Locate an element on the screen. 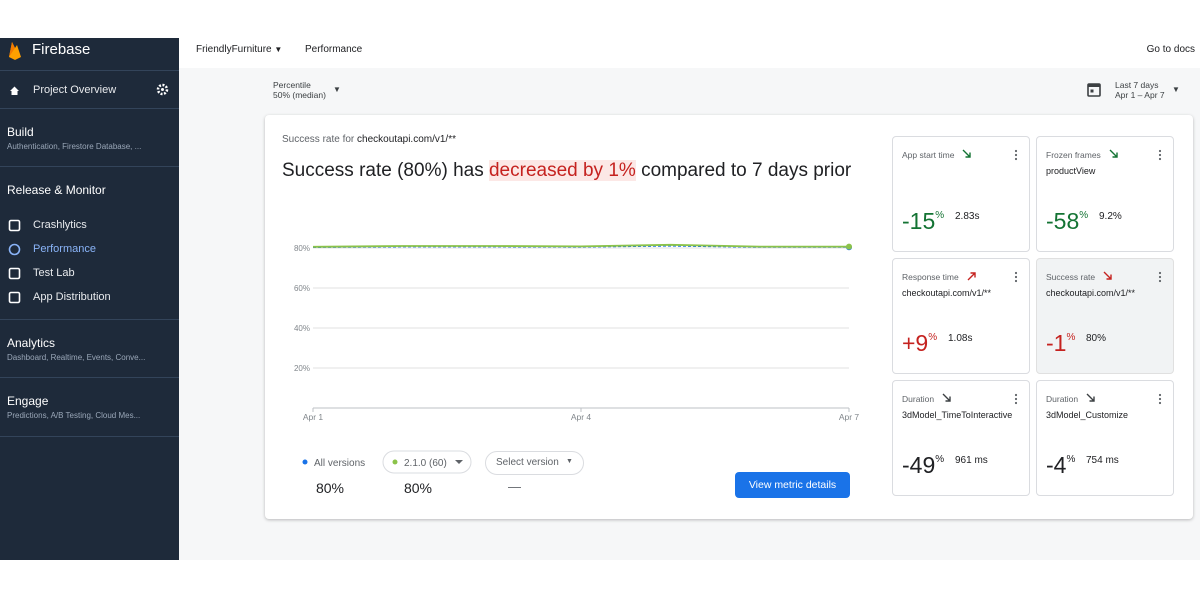 The image size is (1200, 600). tile-detail: 961 ms is located at coordinates (971, 460).